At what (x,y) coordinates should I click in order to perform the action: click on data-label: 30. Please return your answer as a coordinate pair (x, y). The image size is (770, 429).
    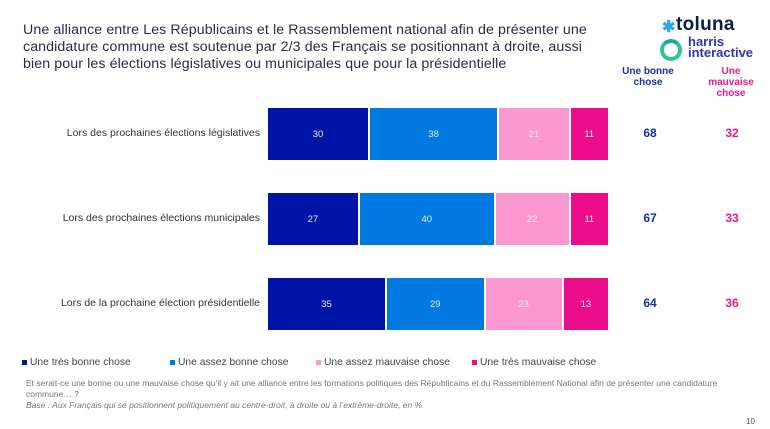
    Looking at the image, I should click on (318, 134).